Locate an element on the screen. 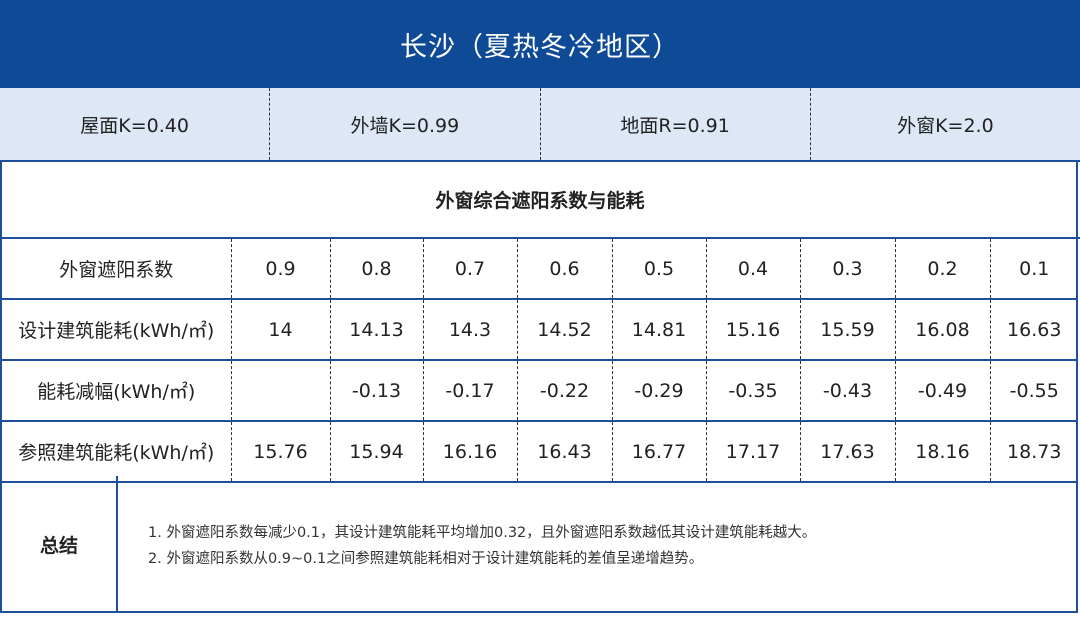 This screenshot has height=617, width=1080. table-row: 外窗遮阳系数 0.9 0.8 0.7 0.6 0.5 0.4 0.3 0.2 0.1 is located at coordinates (540, 269).